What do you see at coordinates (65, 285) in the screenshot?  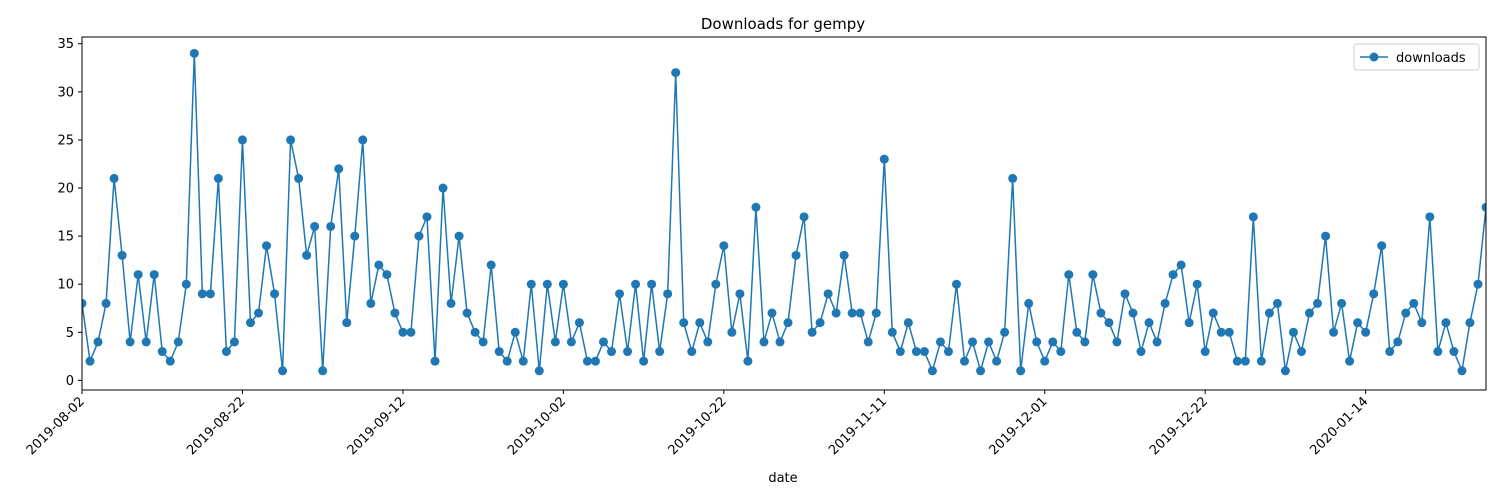 I see `y-tick-label: 10` at bounding box center [65, 285].